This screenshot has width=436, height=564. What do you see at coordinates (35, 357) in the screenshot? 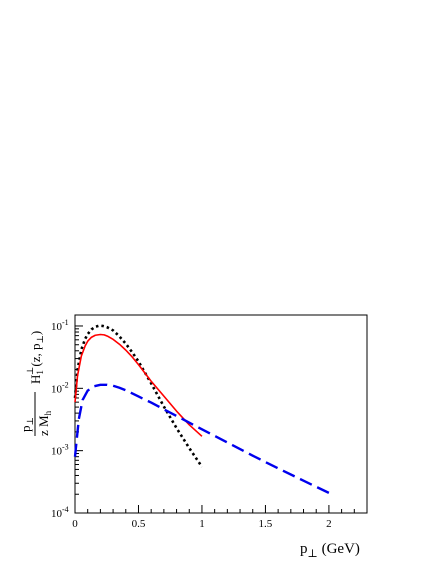
I see `y-label-function: H1⊥(z, p⊥)` at bounding box center [35, 357].